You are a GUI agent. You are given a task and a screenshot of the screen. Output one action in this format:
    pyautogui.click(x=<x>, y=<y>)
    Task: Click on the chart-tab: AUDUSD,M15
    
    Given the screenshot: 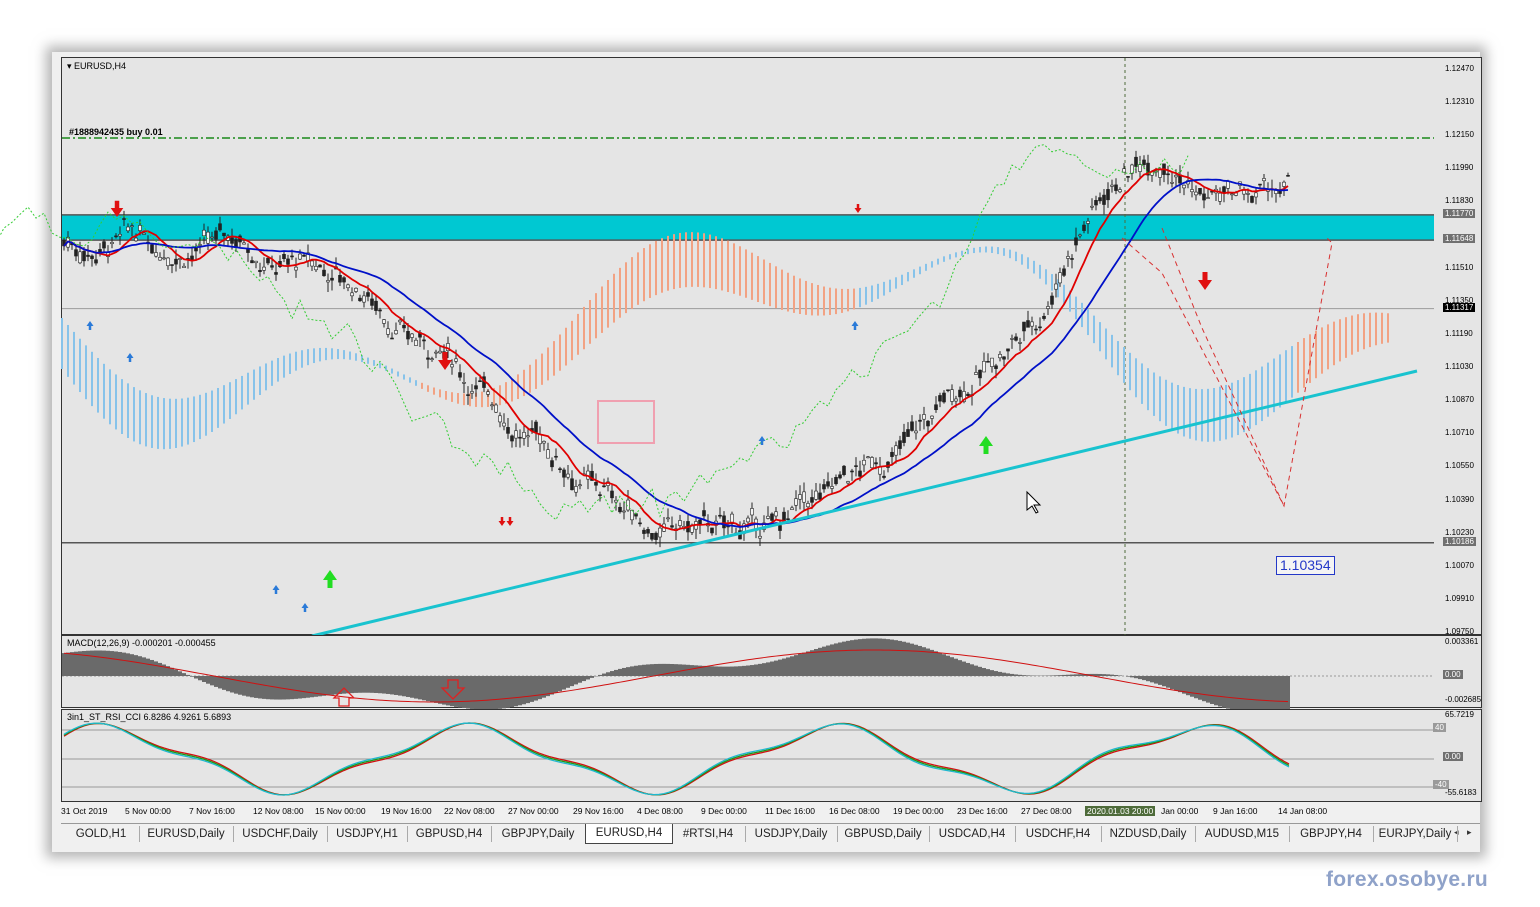 What is the action you would take?
    pyautogui.click(x=1242, y=834)
    